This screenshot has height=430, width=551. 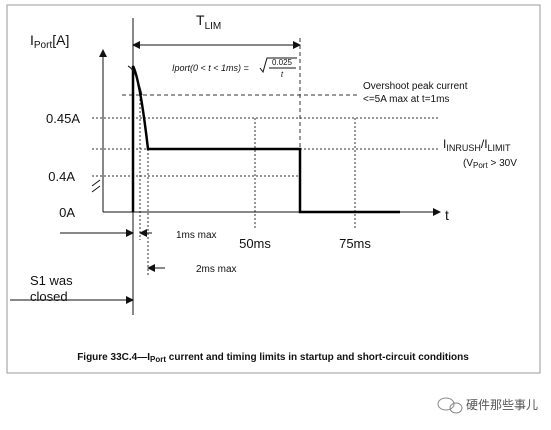 I want to click on voltage-open: (V, so click(x=468, y=163).